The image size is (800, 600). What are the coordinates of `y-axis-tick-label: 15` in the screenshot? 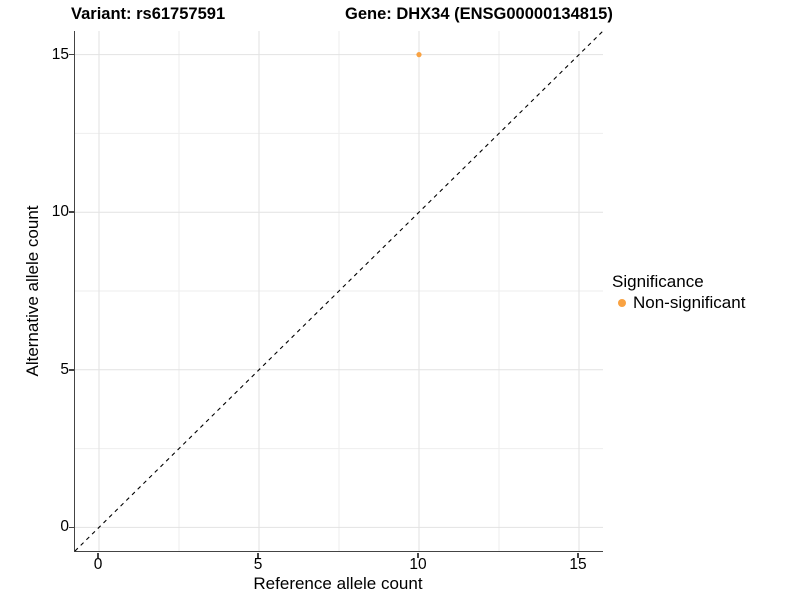 It's located at (60, 54).